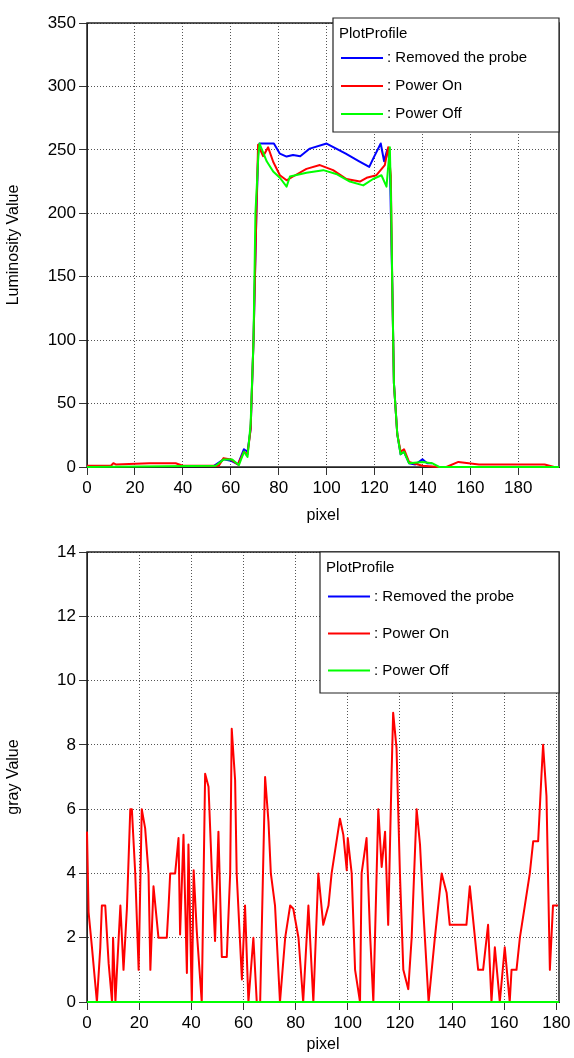 The height and width of the screenshot is (1058, 574). What do you see at coordinates (61, 149) in the screenshot?
I see `y-tick-label: 250` at bounding box center [61, 149].